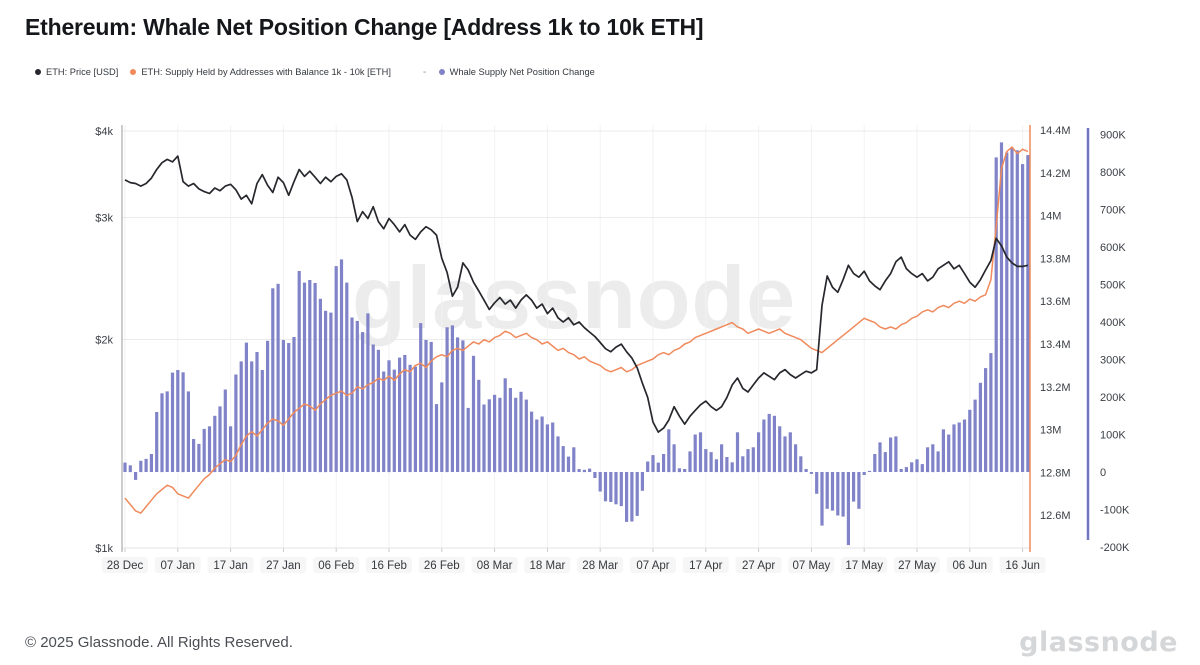 This screenshot has height=665, width=1200. Describe the element at coordinates (442, 566) in the screenshot. I see `svg-text: 26 Feb` at that location.